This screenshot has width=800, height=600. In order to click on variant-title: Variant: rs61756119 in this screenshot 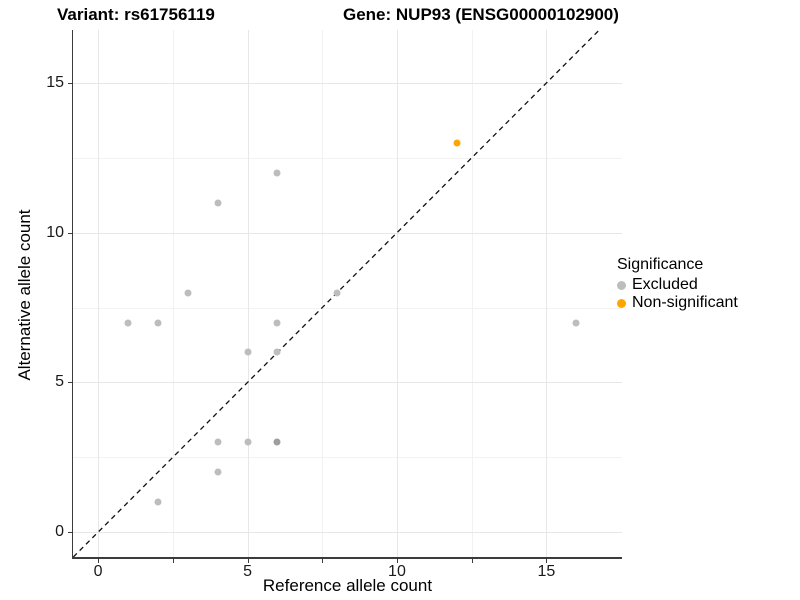, I will do `click(136, 14)`.